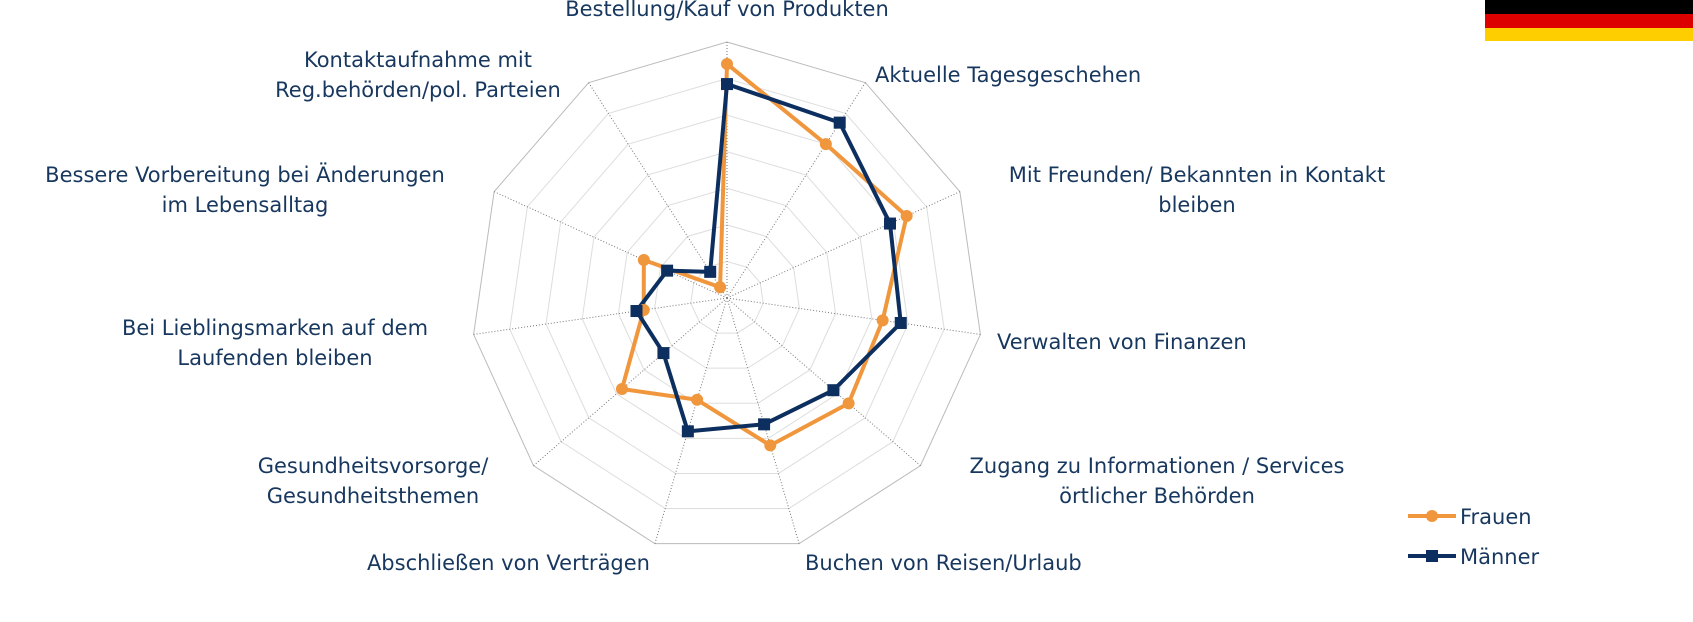 This screenshot has height=622, width=1693. What do you see at coordinates (1008, 75) in the screenshot?
I see `category-label: Aktuelle Tagesgeschehen` at bounding box center [1008, 75].